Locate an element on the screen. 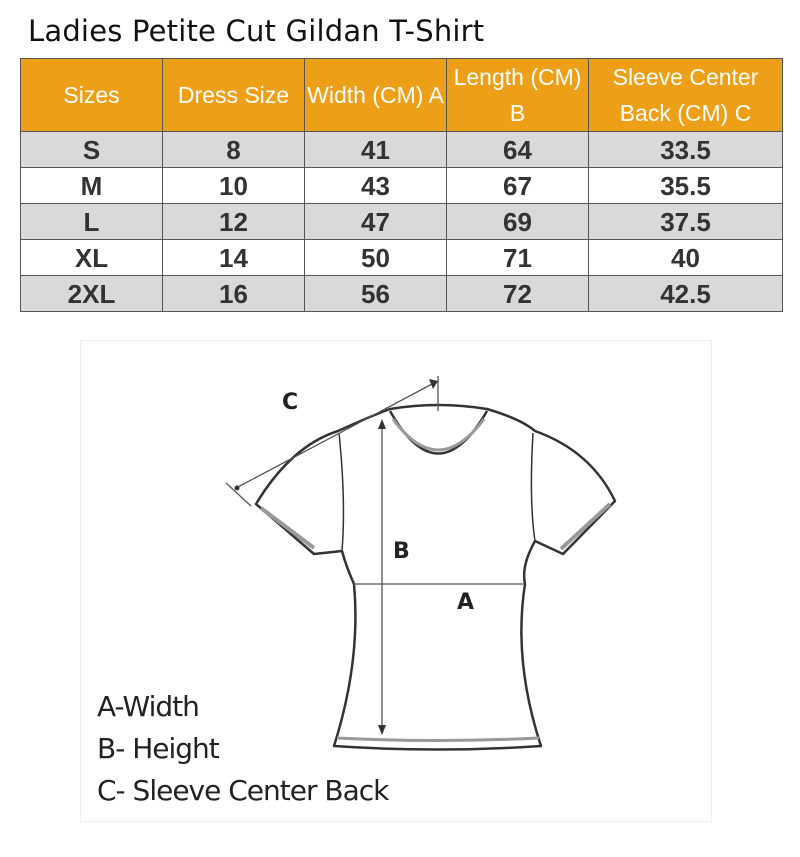  table-cell: L is located at coordinates (91, 221).